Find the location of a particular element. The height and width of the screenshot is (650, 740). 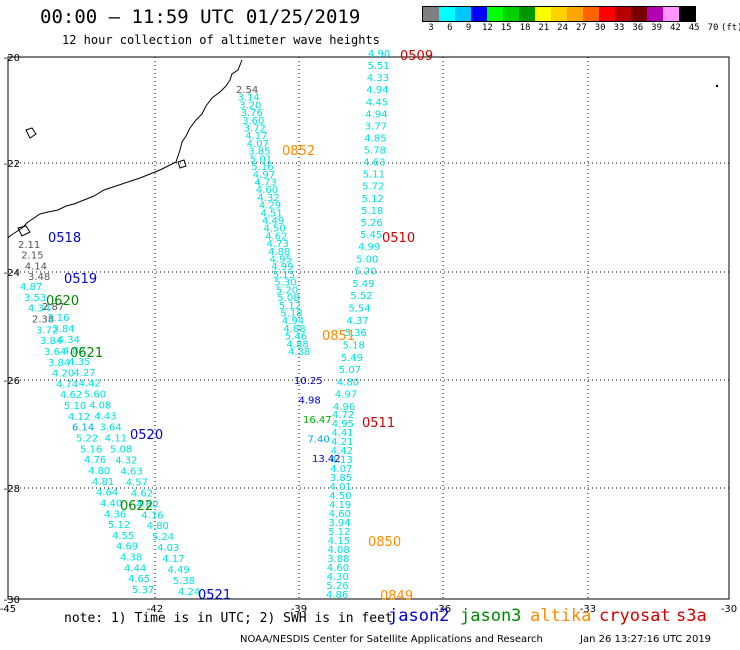

wave-height-value: 13.42 is located at coordinates (326, 459).